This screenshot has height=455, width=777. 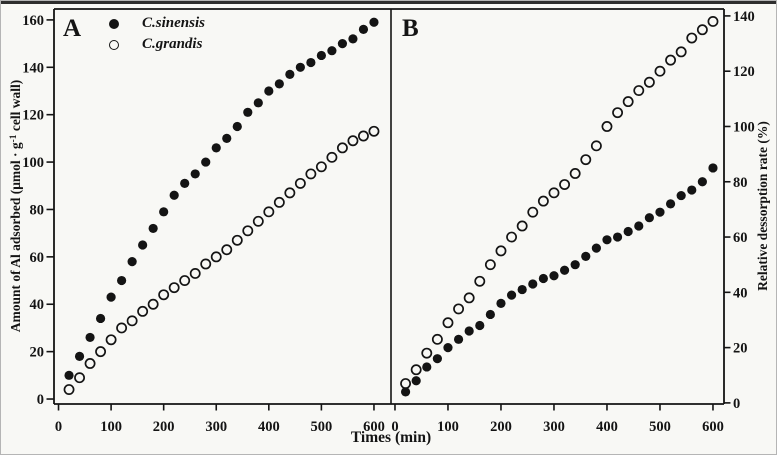 I want to click on x-tick-label: 500, so click(x=322, y=427).